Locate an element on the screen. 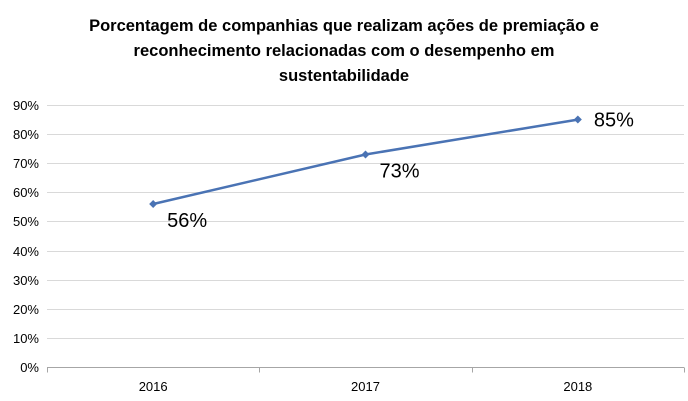 This screenshot has width=688, height=401. series-group is located at coordinates (365, 161).